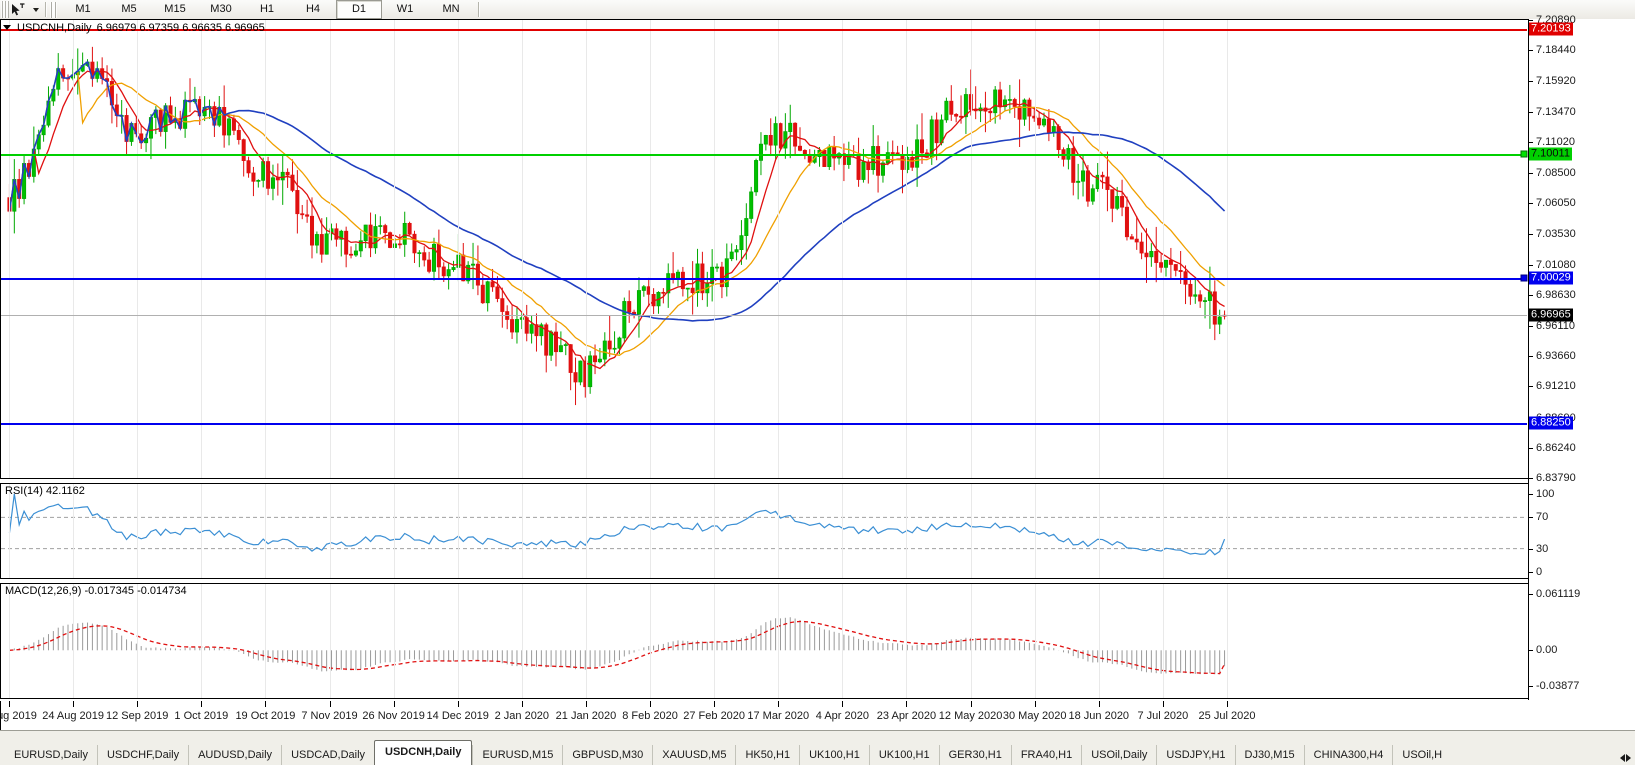  I want to click on timeframe-buttons: M1 M5 M15 M30 H1 H4 D1 W1 MN, so click(267, 9).